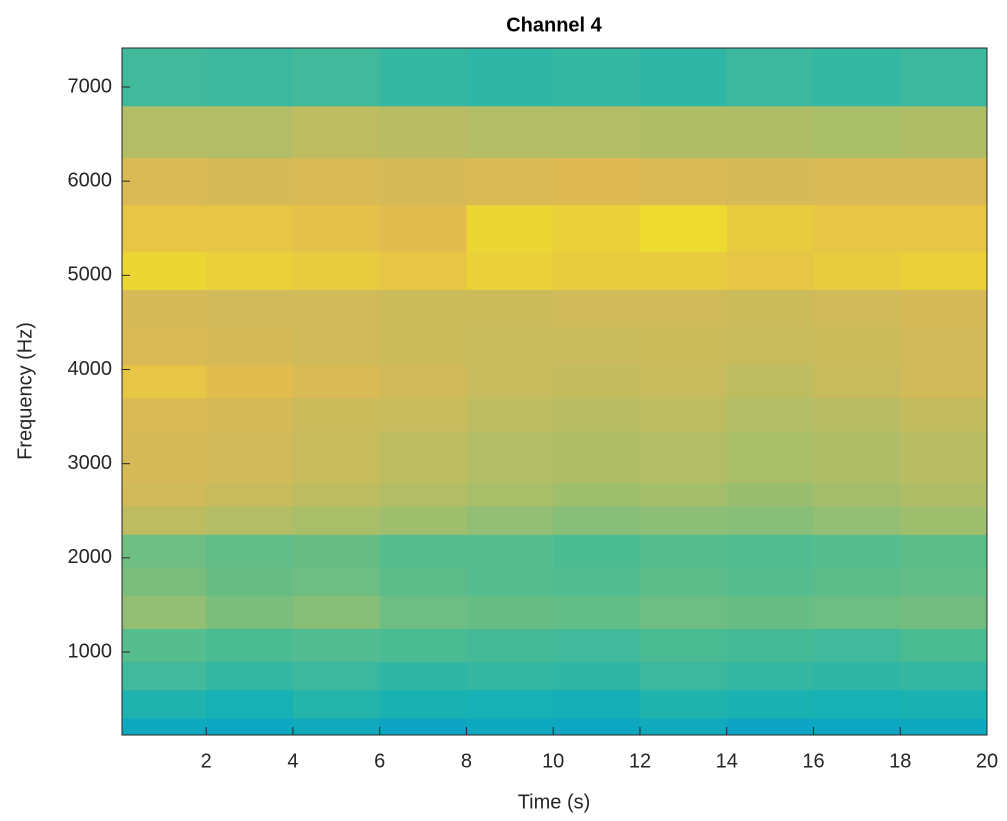 This screenshot has width=1007, height=821. What do you see at coordinates (553, 761) in the screenshot?
I see `x-tick-label: 10` at bounding box center [553, 761].